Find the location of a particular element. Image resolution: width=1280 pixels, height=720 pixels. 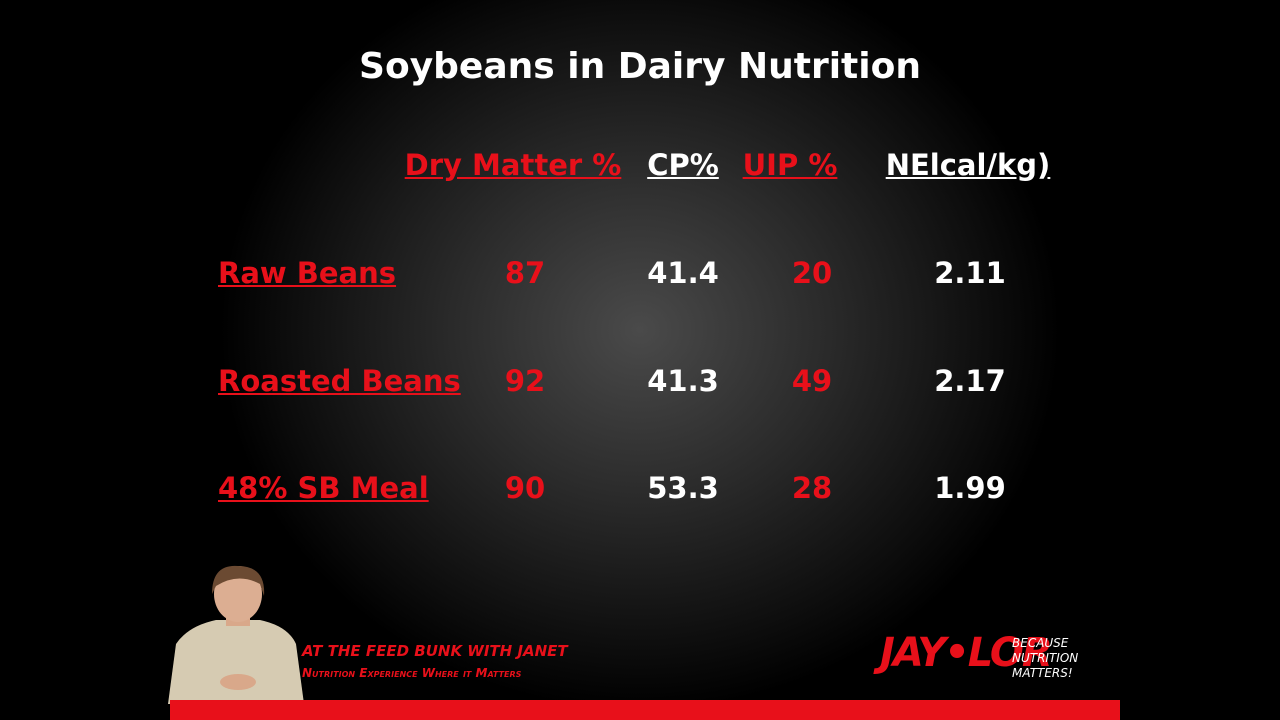

slide-title: Soybeans in Dairy Nutrition is located at coordinates (640, 66).